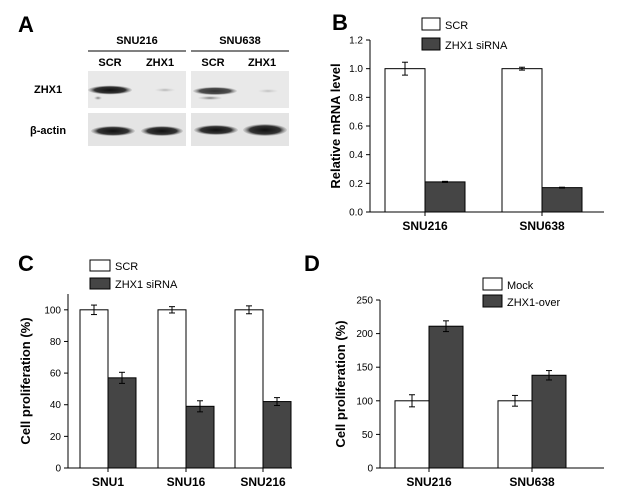  I want to click on y-tick-label: 0.0, so click(356, 213).